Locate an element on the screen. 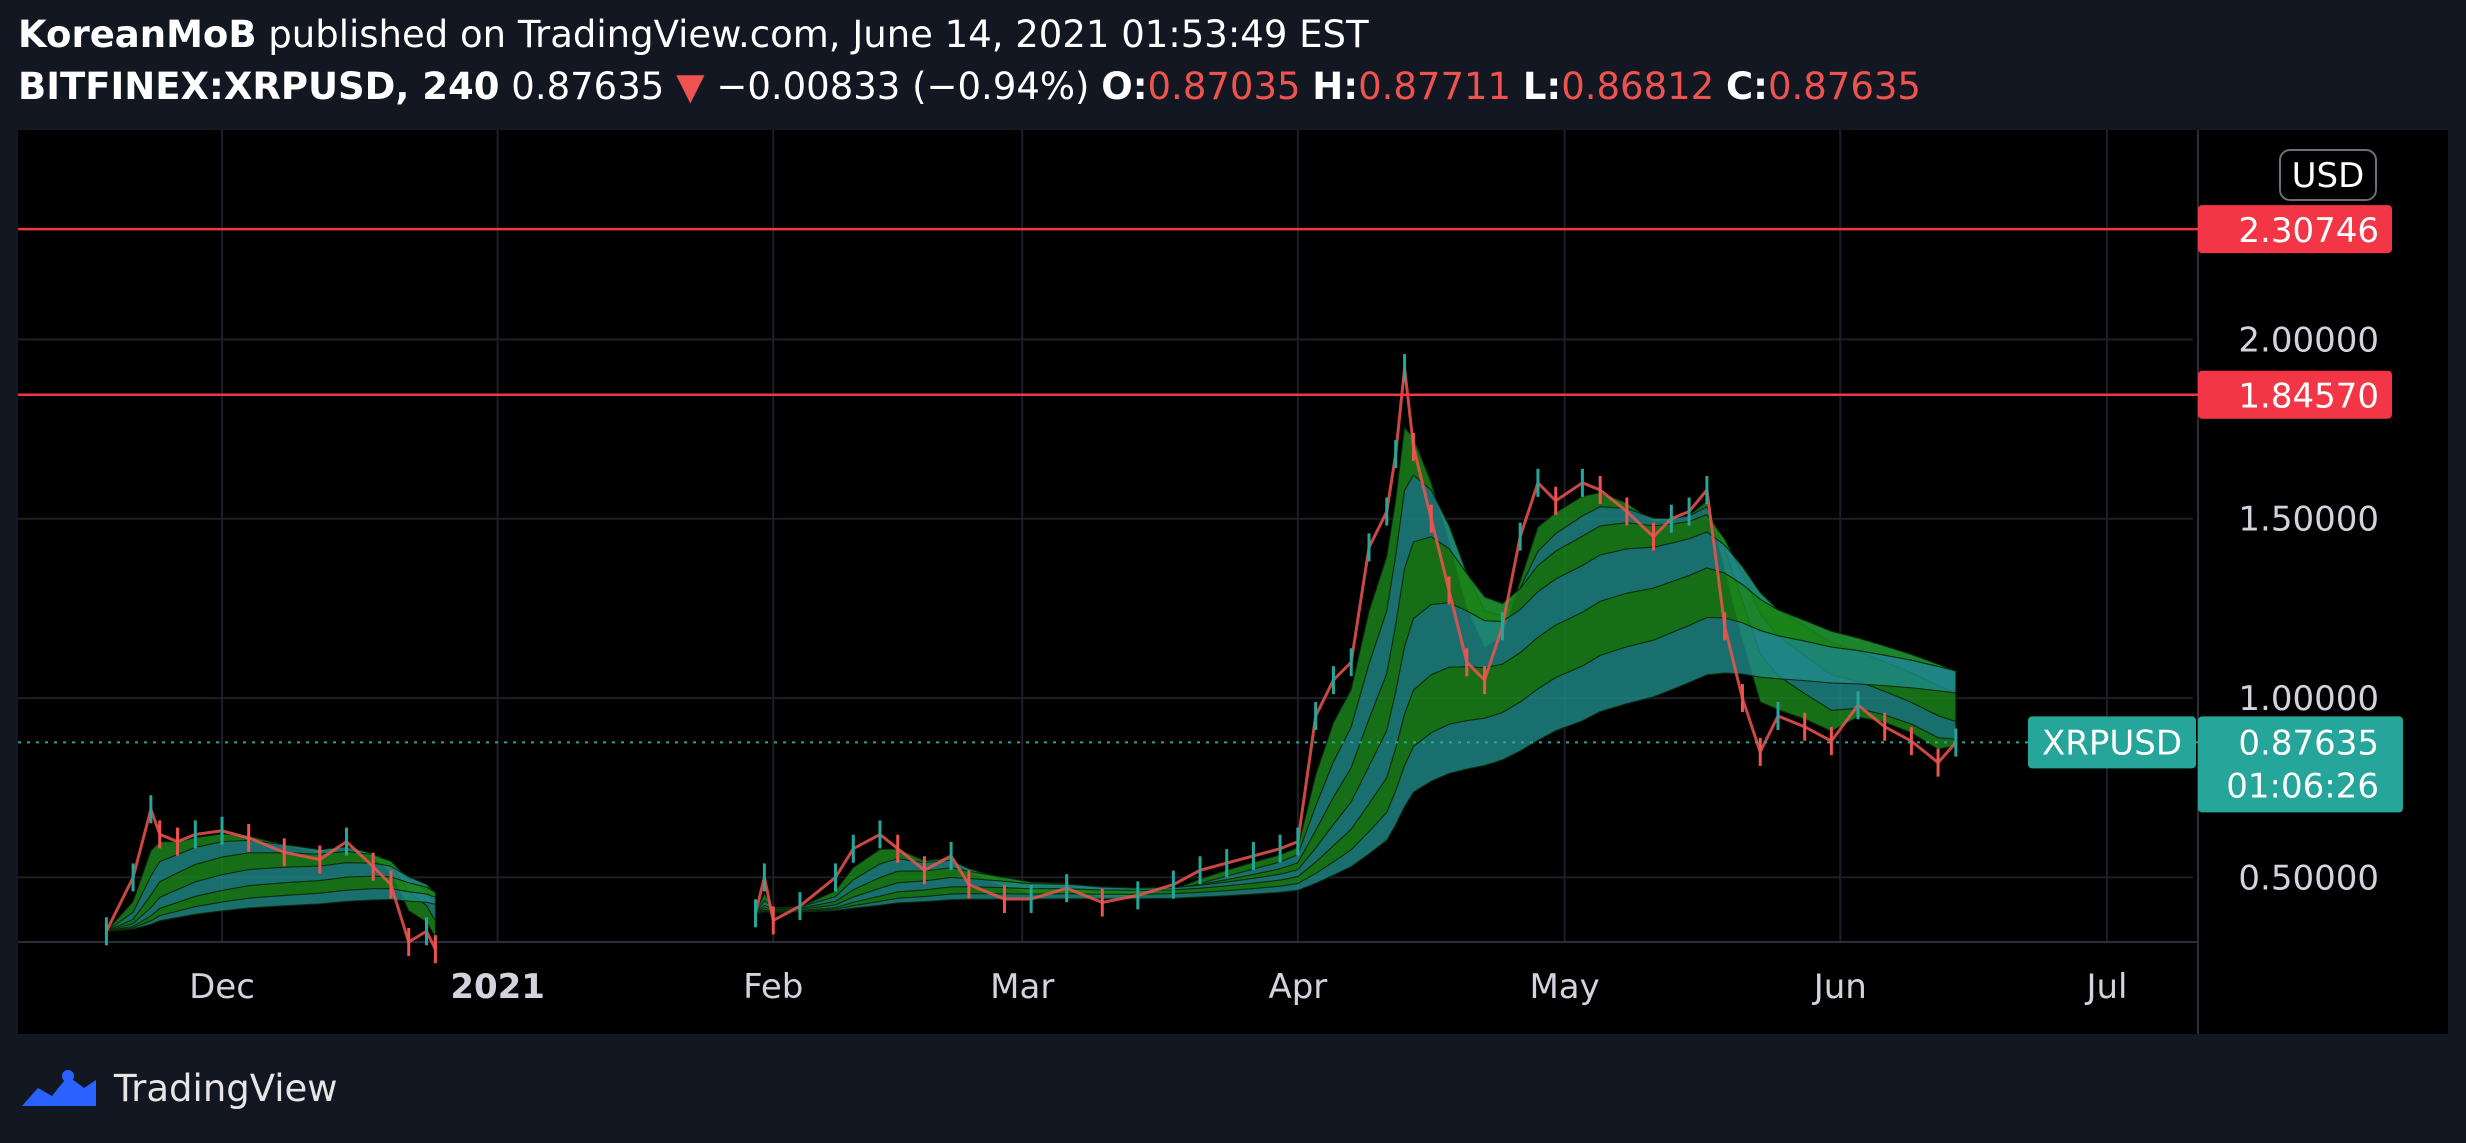 Image resolution: width=2466 pixels, height=1143 pixels. last-price-tag: 0.87635 is located at coordinates (2308, 743).